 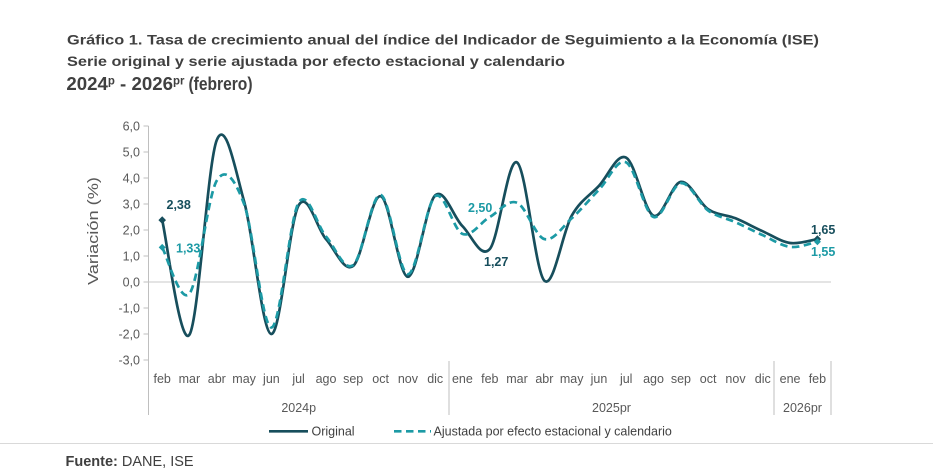 I want to click on svg-text: 1,0, so click(x=131, y=257).